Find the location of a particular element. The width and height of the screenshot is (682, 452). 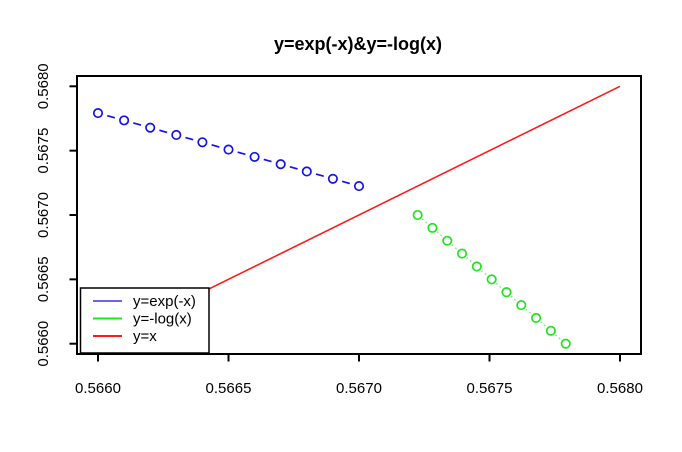

chart-title: y=exp(-x)&y=-log(x) is located at coordinates (358, 44).